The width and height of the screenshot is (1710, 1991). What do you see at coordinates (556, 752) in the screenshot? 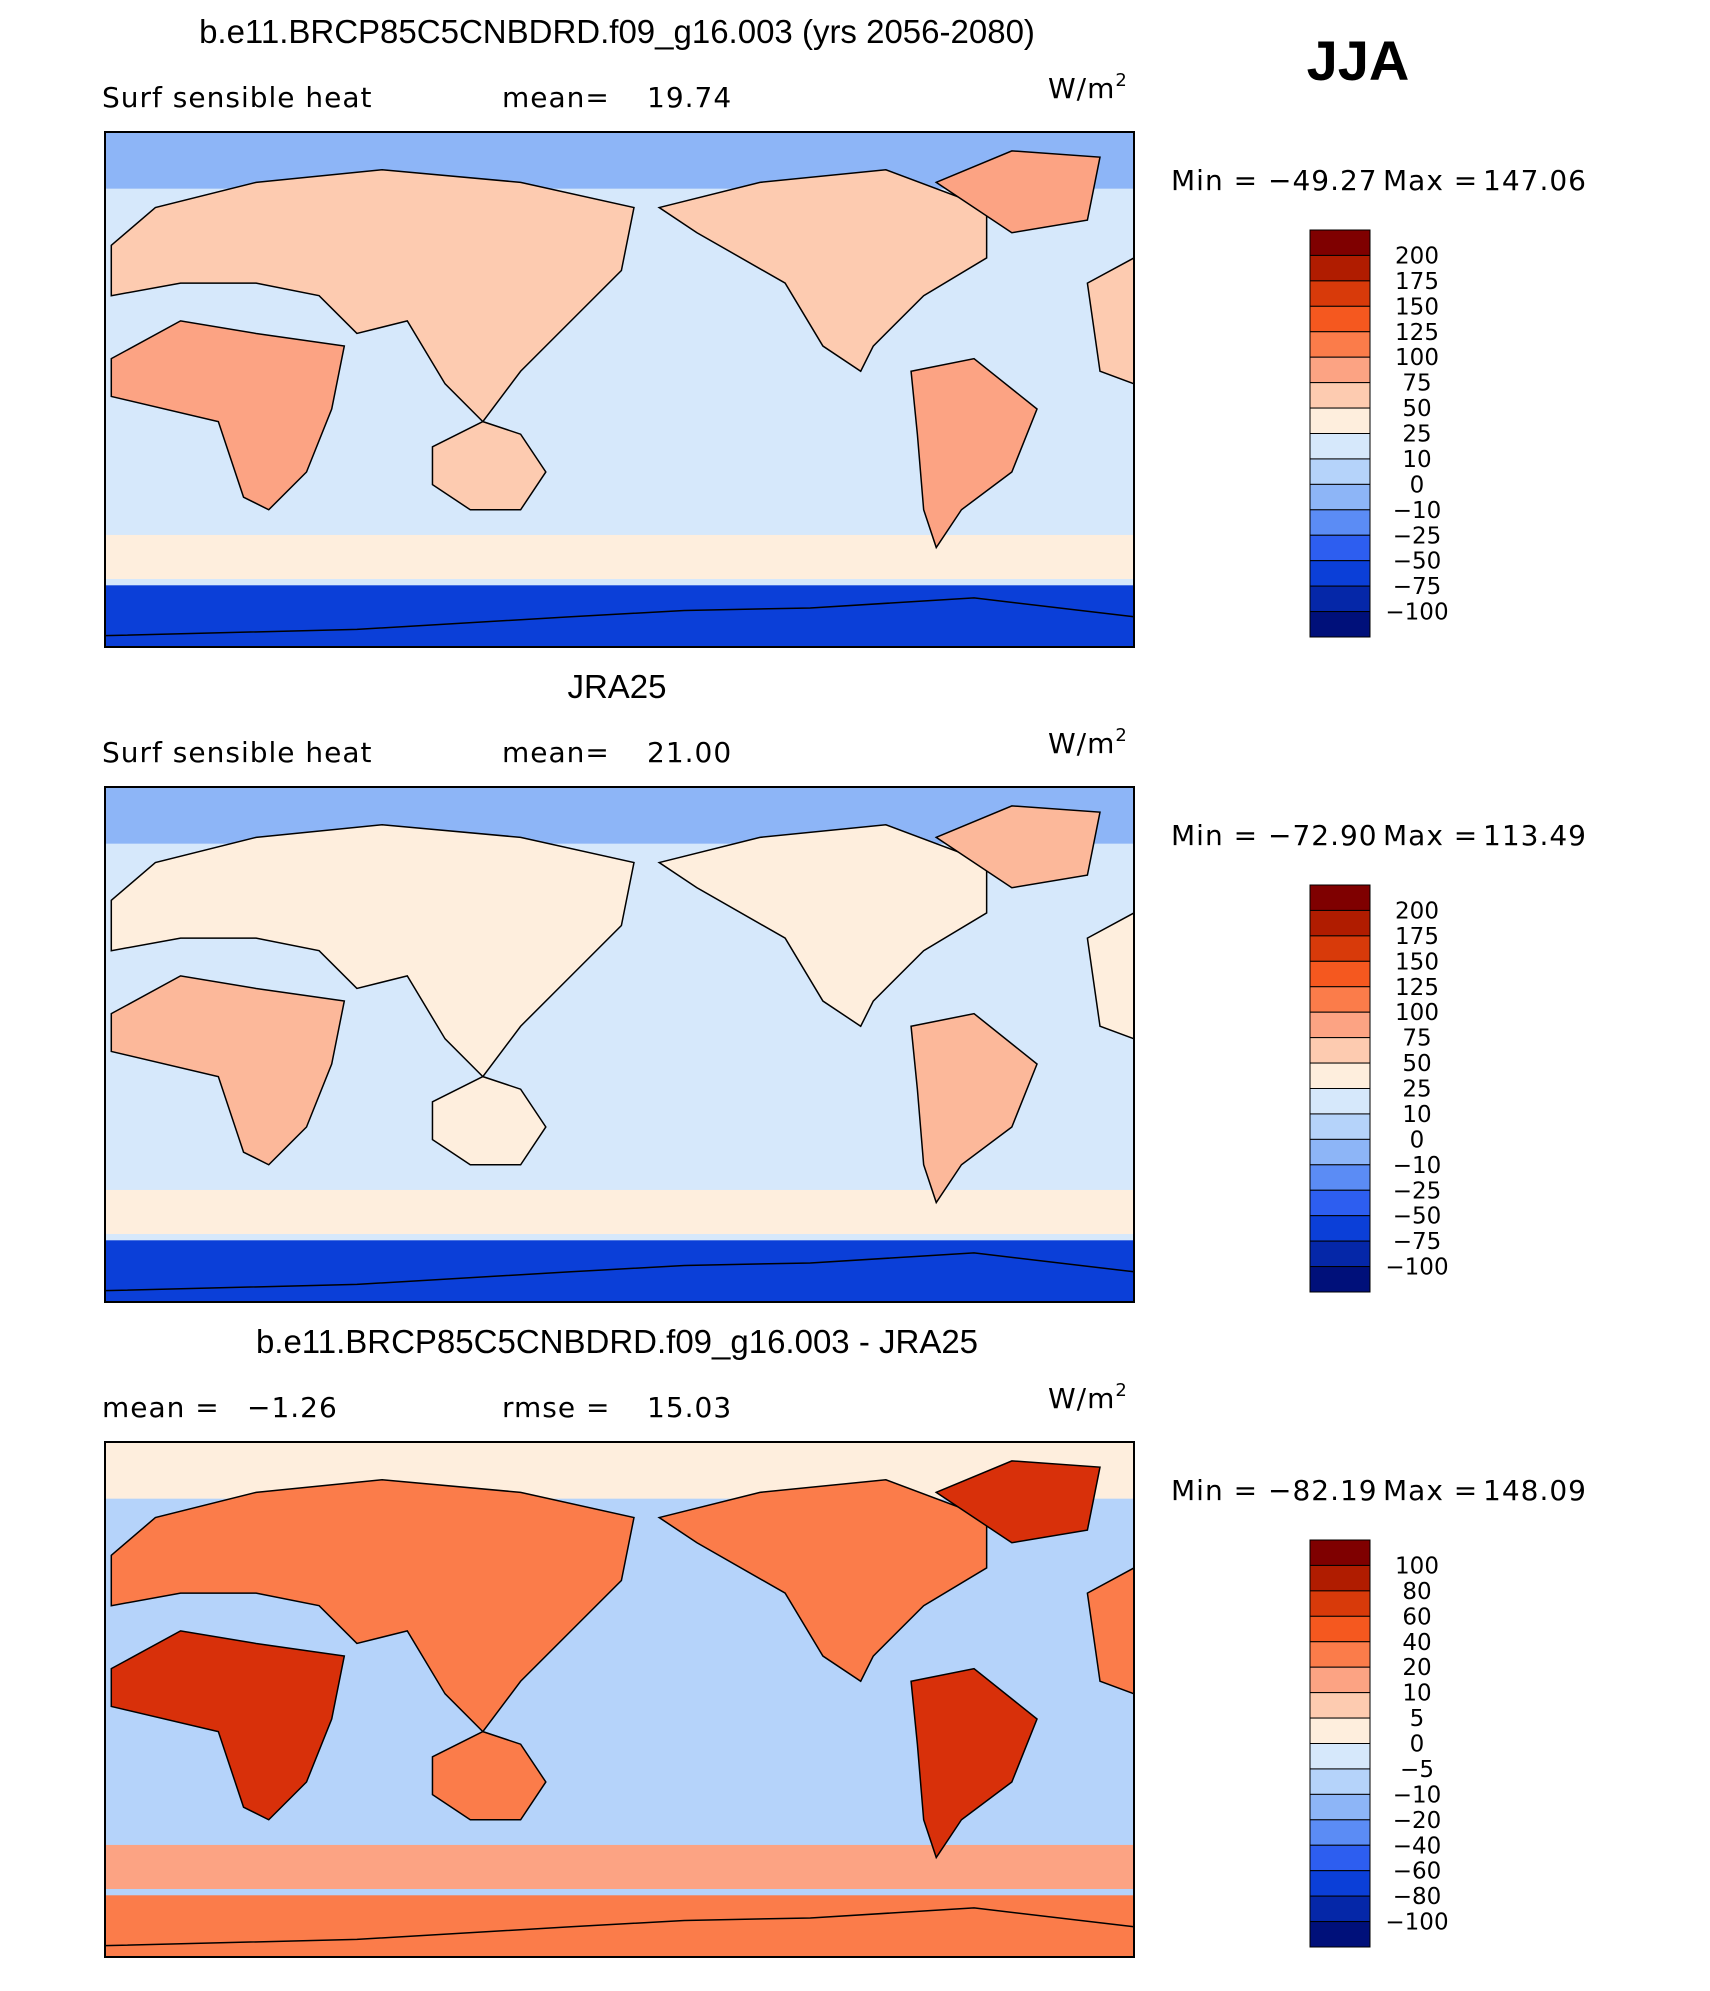
I see `stat-label: mean=` at bounding box center [556, 752].